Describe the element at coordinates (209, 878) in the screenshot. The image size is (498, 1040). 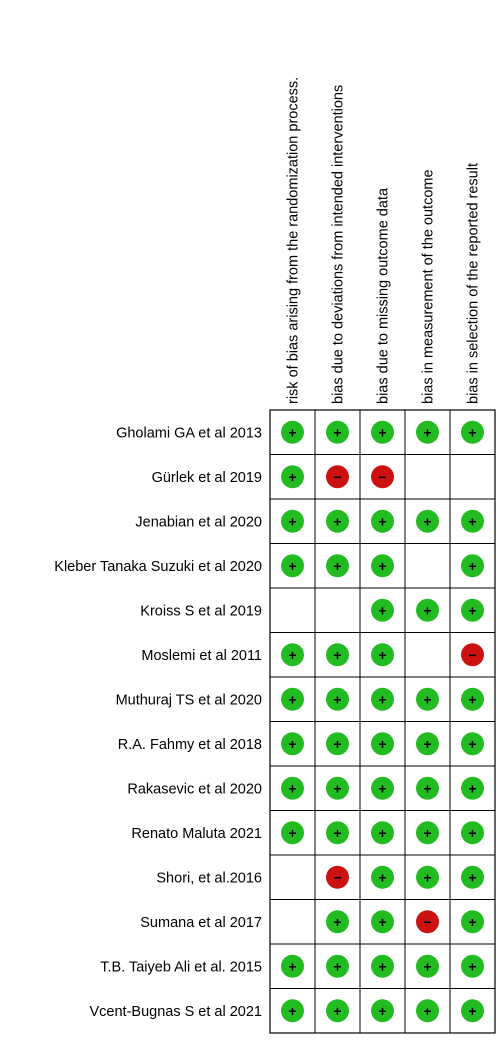
I see `study-label: Shori, et al.2016` at that location.